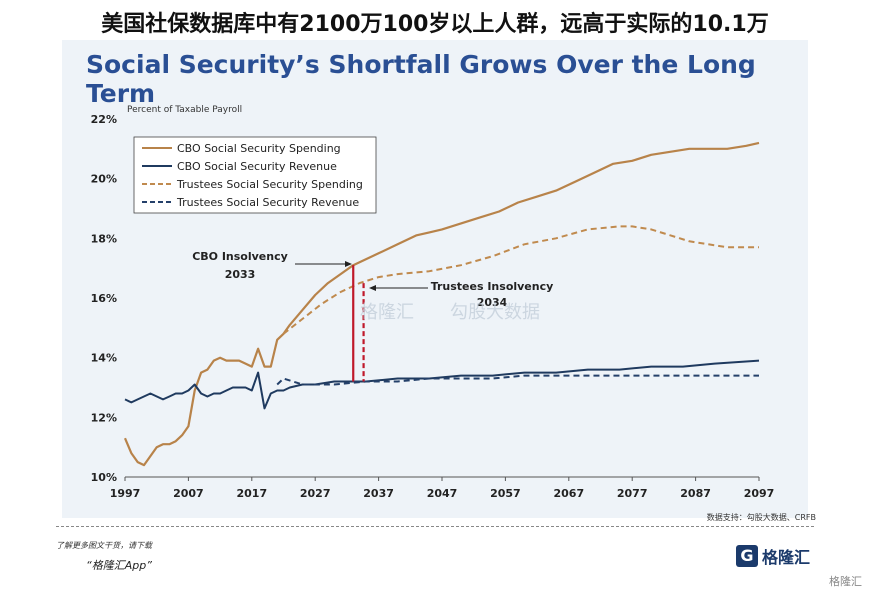  Describe the element at coordinates (348, 264) in the screenshot. I see `annotation-cbo-arrowhead` at that location.